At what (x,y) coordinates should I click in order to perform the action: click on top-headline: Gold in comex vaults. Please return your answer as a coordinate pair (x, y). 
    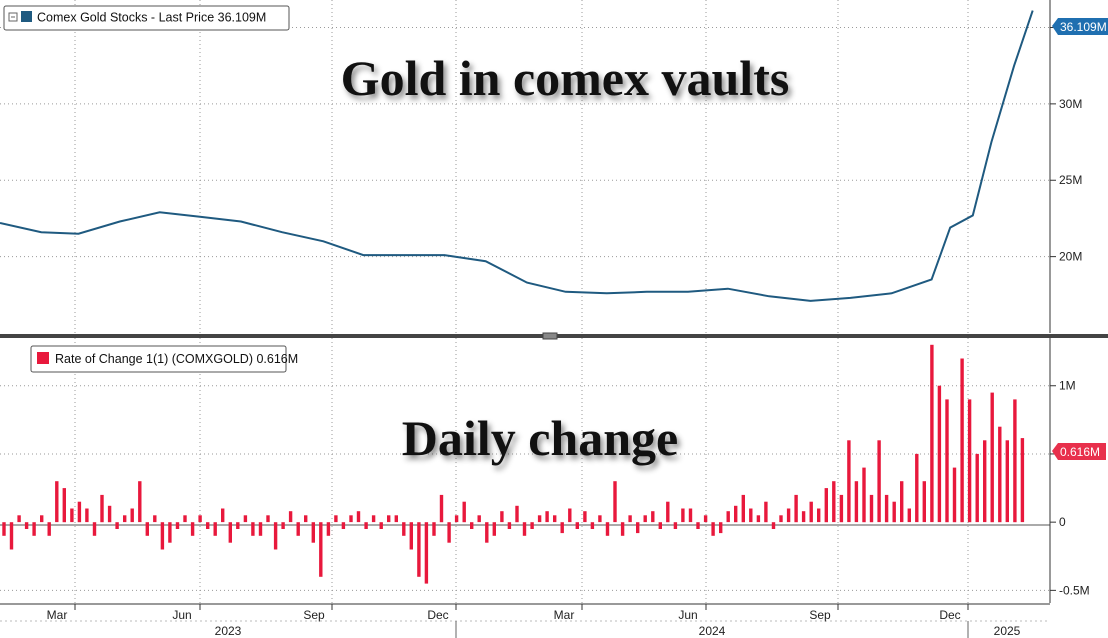
    Looking at the image, I should click on (565, 78).